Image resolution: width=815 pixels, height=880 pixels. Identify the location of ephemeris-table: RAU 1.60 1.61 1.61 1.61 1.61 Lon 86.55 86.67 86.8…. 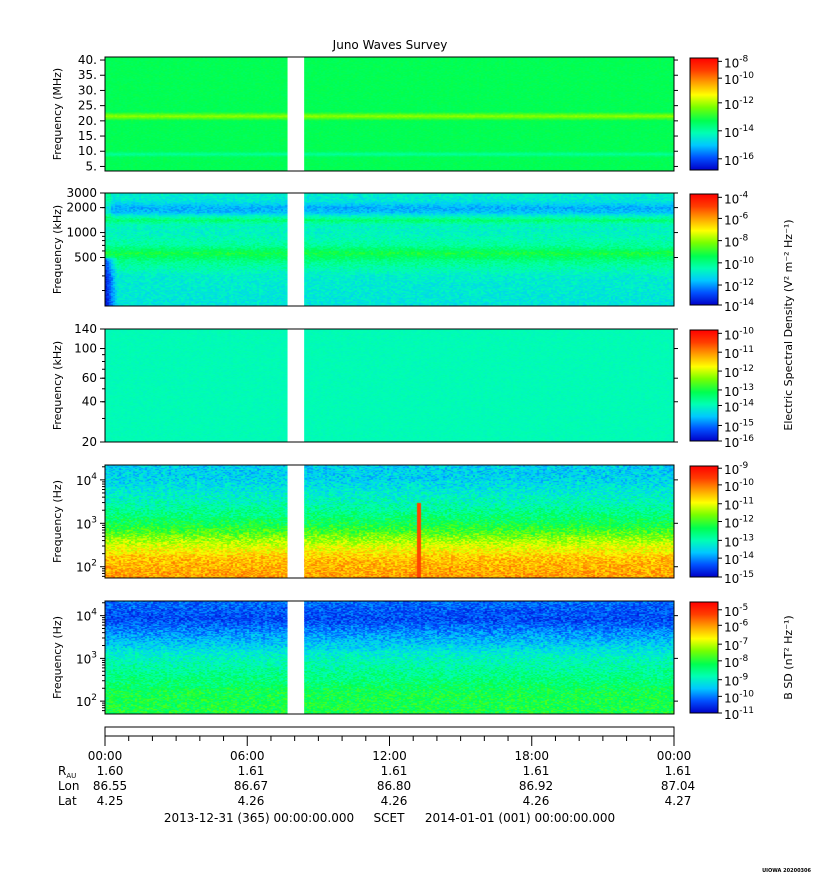
(376, 786).